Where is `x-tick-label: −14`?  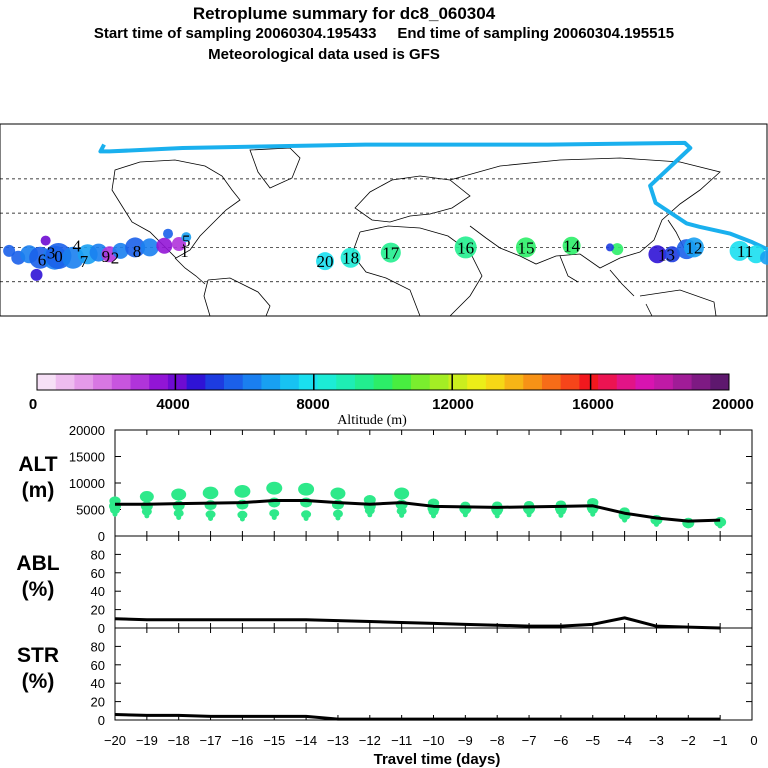
x-tick-label: −14 is located at coordinates (306, 740).